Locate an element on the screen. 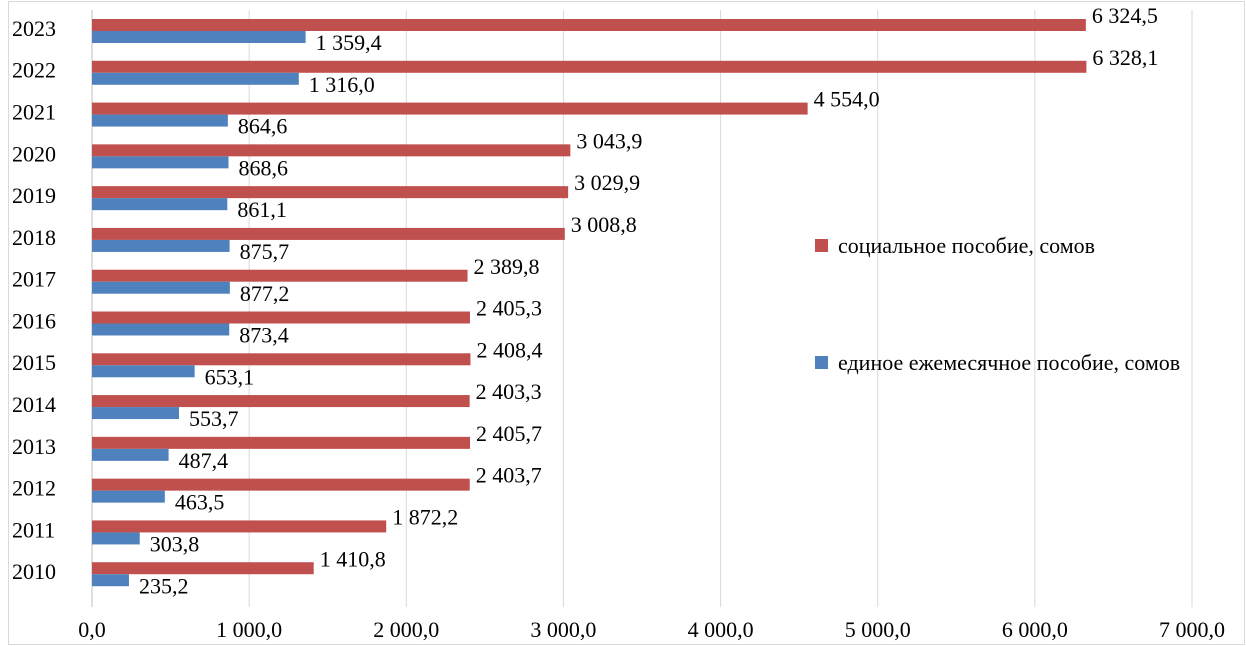 The image size is (1246, 646). y-tick-label: 2022 is located at coordinates (34, 70).